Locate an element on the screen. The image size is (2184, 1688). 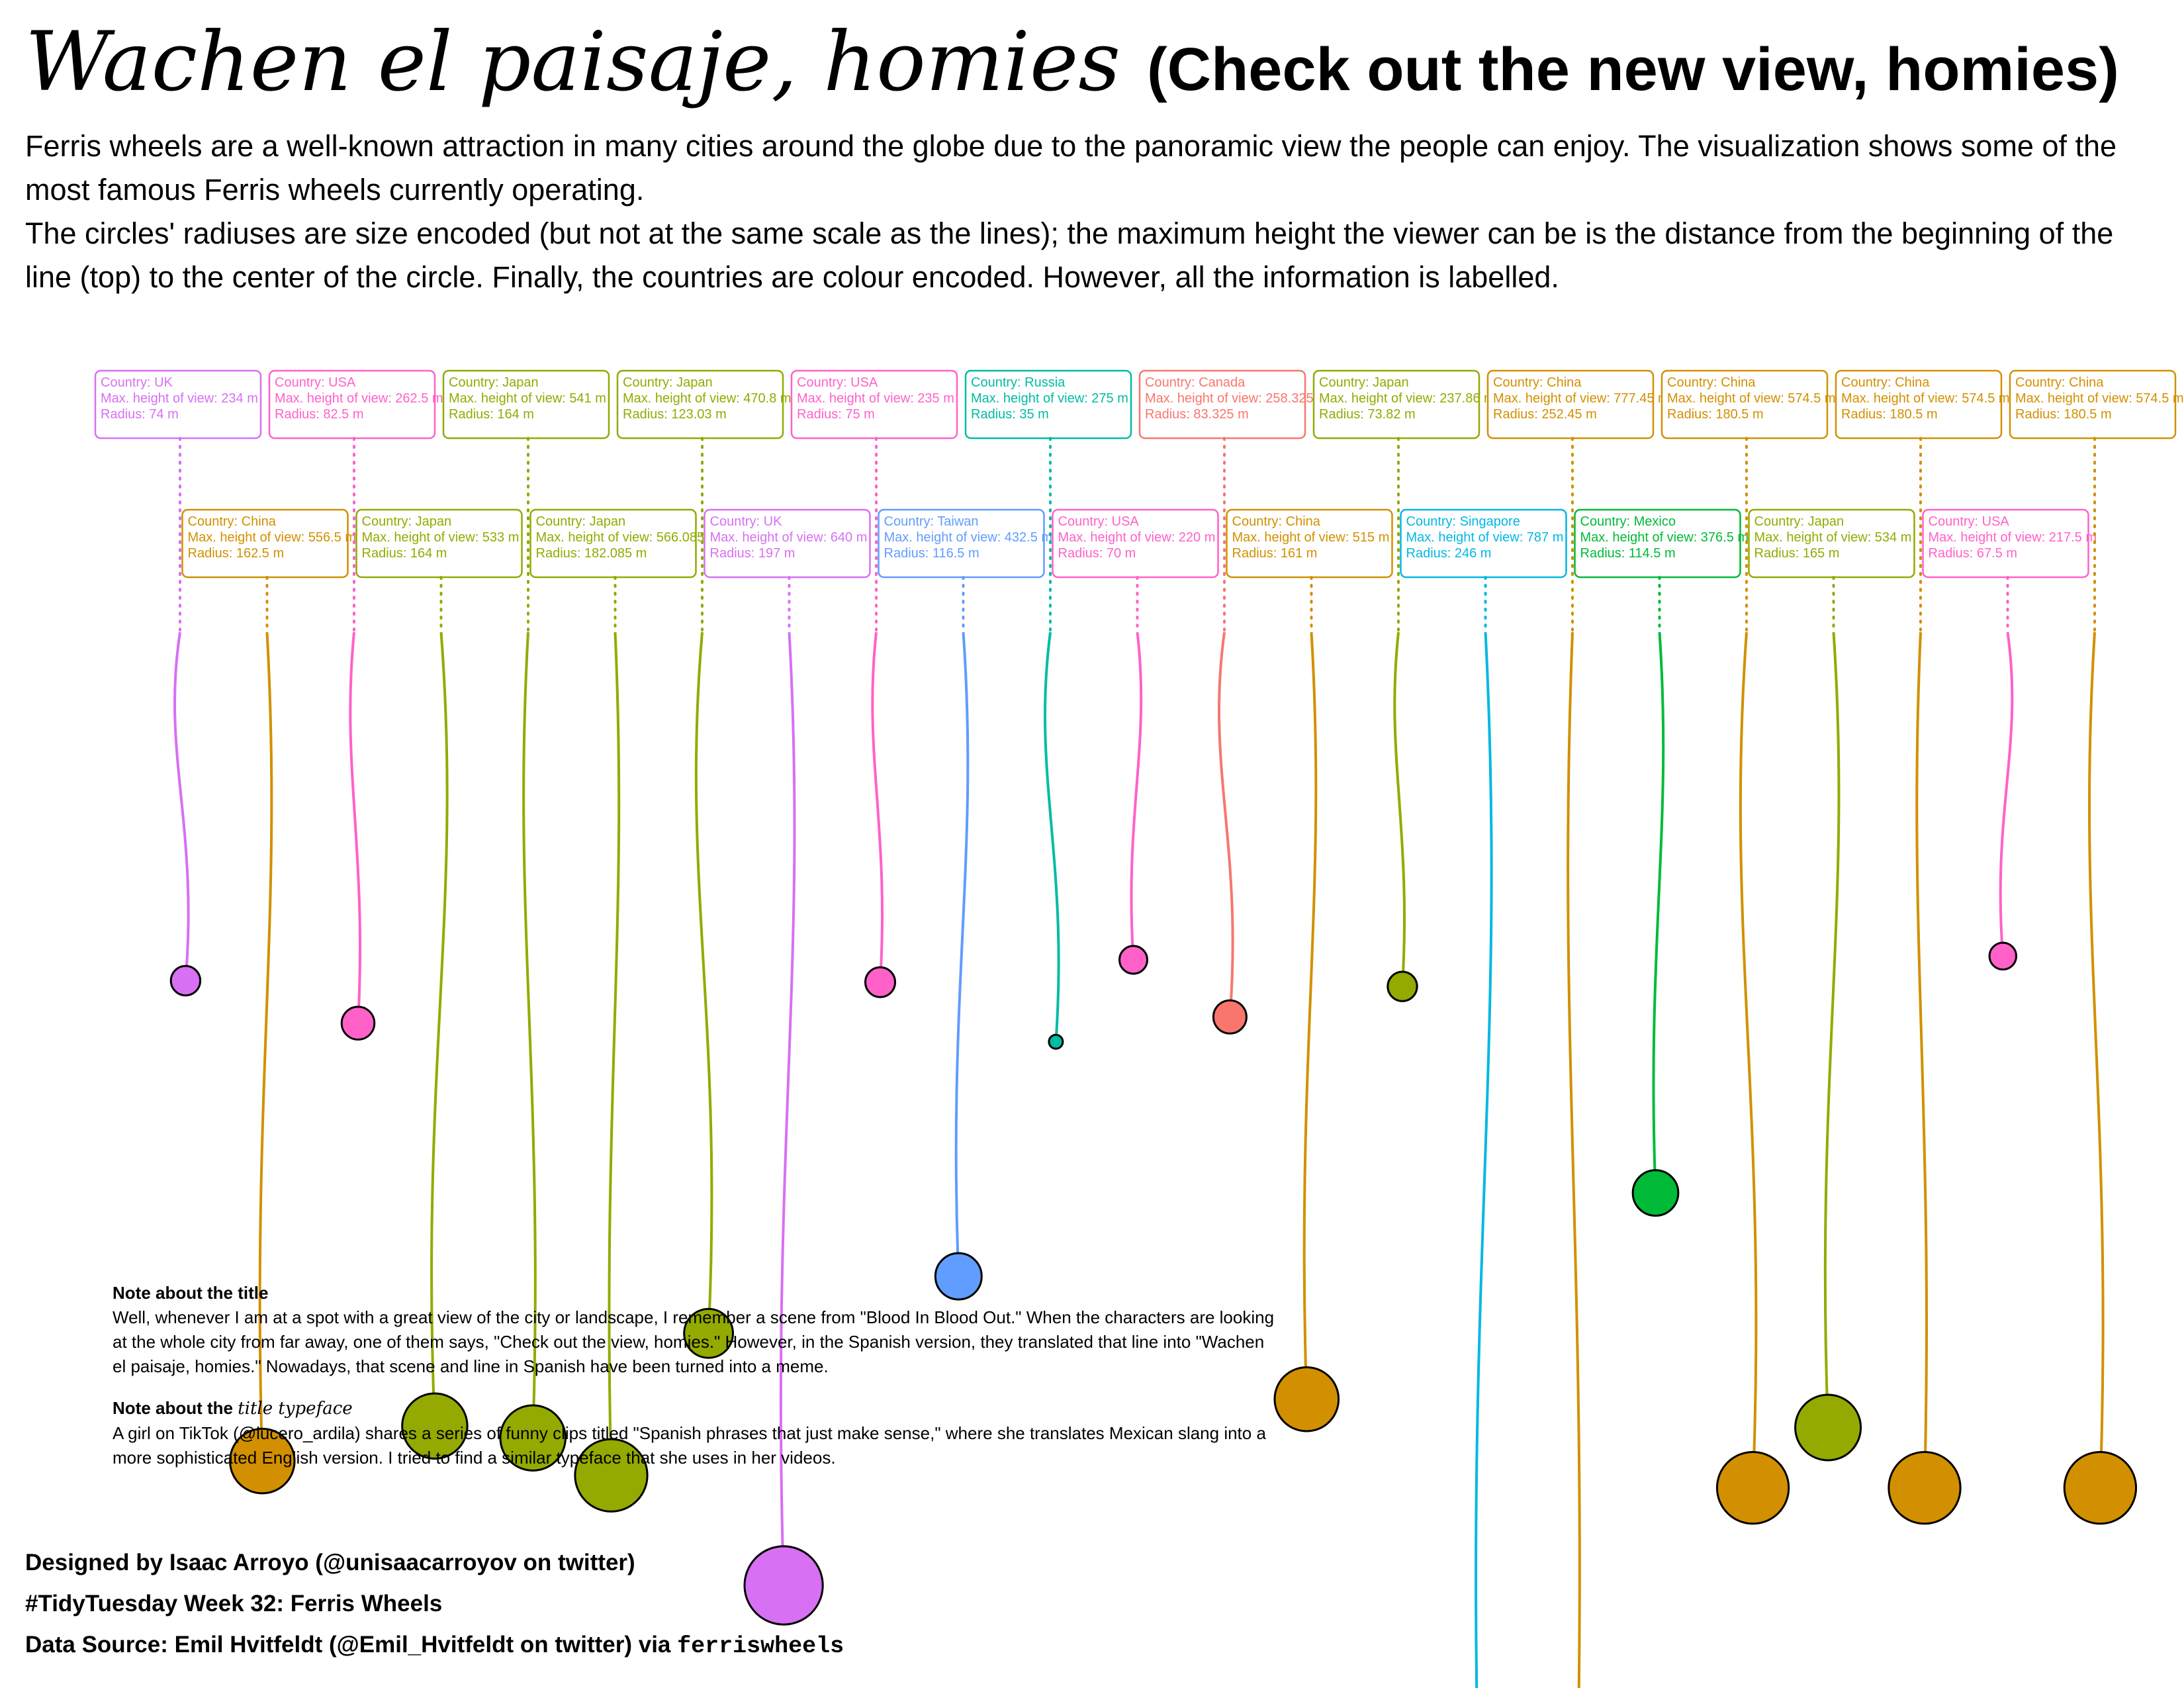
wheel-label-height: Max. height of view: 470.8 m is located at coordinates (707, 398).